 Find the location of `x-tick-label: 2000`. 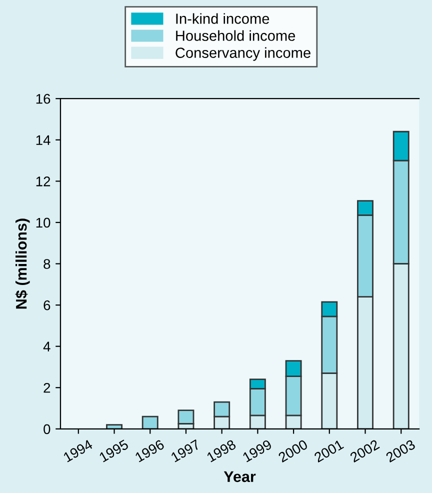

x-tick-label: 2000 is located at coordinates (293, 451).